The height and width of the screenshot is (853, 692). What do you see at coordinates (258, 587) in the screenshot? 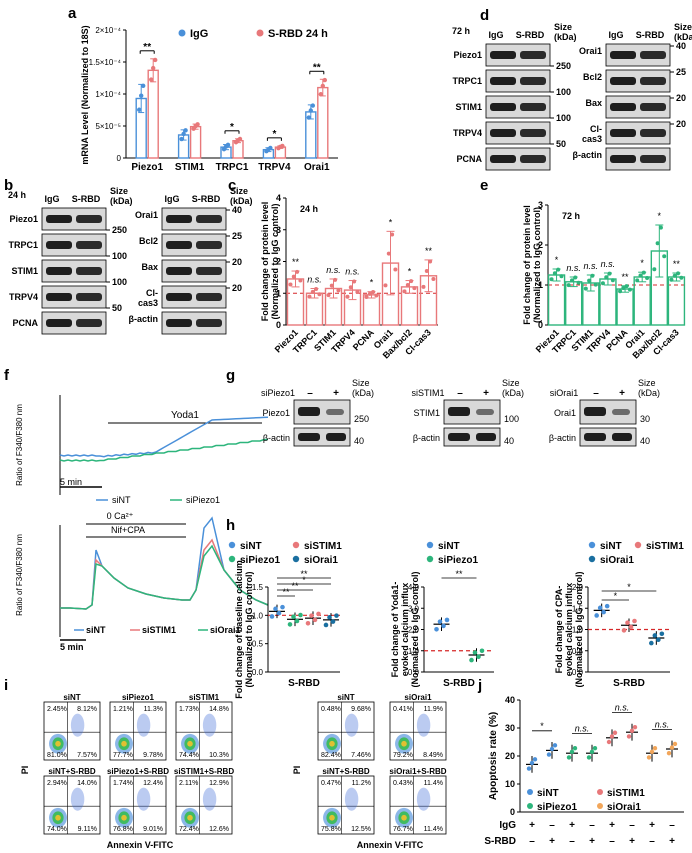
I see `y-tick-label: 1.5` at bounding box center [258, 587].